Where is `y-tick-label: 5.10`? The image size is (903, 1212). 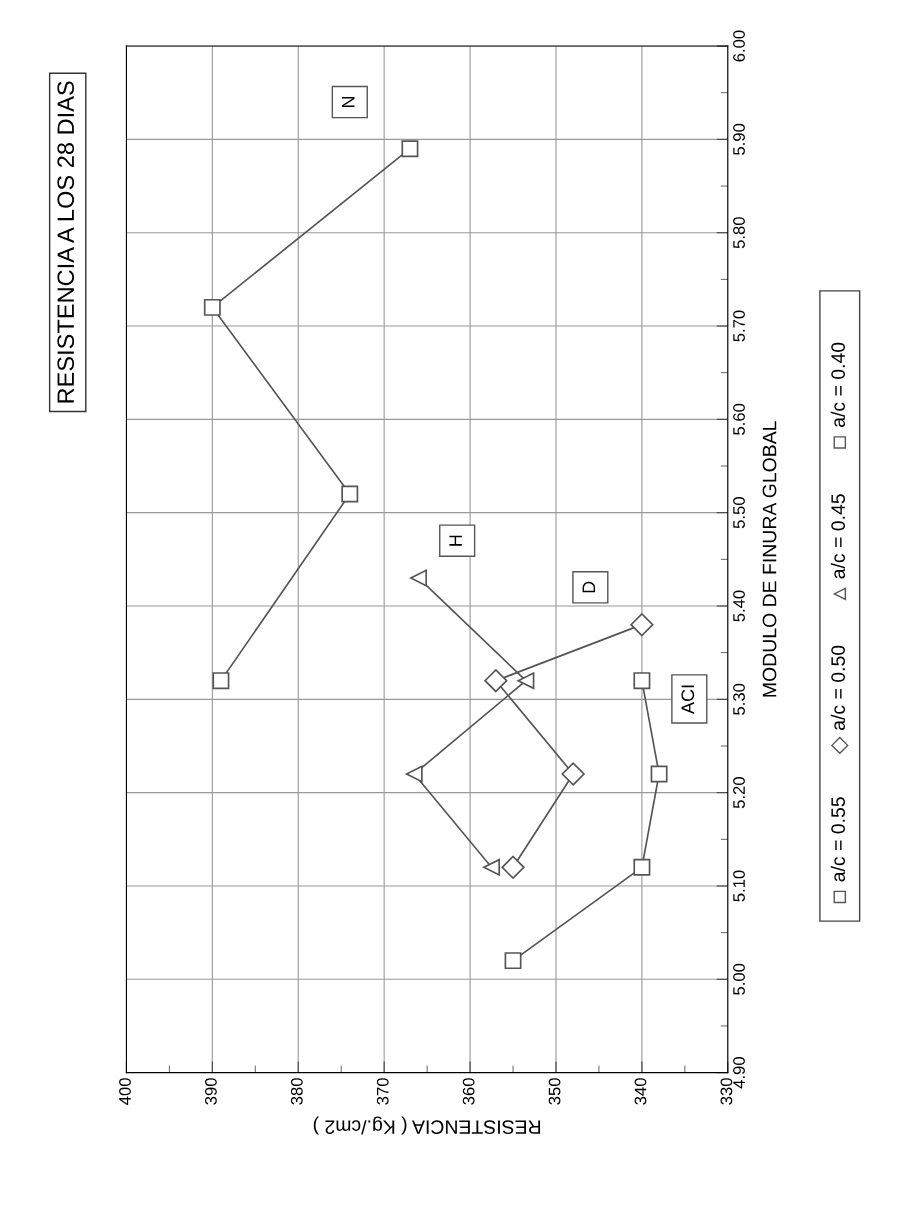 y-tick-label: 5.10 is located at coordinates (739, 886).